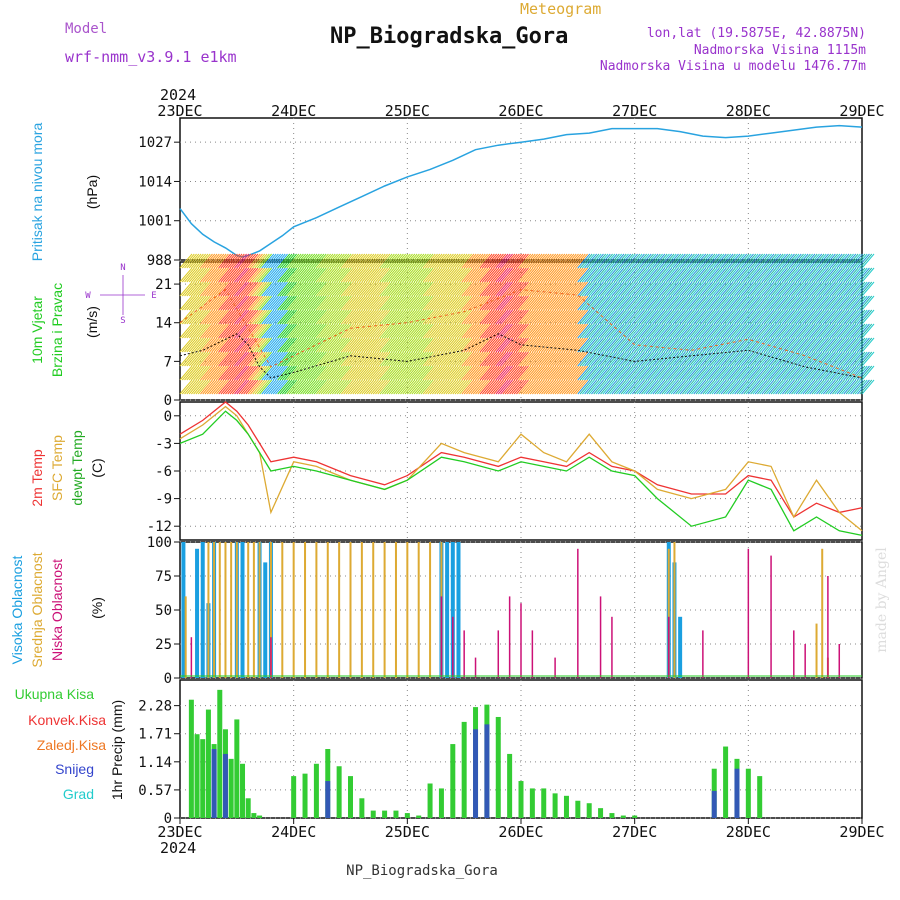 The width and height of the screenshot is (900, 900). I want to click on x-tick-label-bottom: 24DEC, so click(293, 832).